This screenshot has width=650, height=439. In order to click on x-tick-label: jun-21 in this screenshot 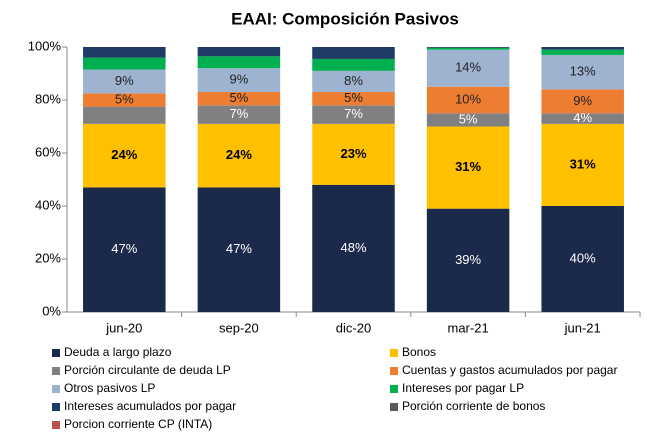, I will do `click(582, 327)`.